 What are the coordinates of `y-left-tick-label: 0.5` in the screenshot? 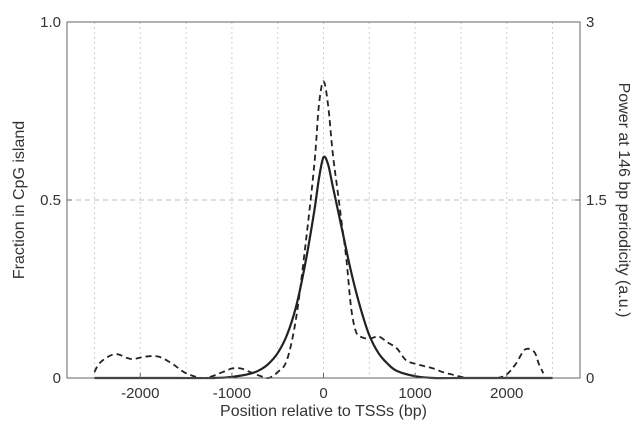 It's located at (50, 200).